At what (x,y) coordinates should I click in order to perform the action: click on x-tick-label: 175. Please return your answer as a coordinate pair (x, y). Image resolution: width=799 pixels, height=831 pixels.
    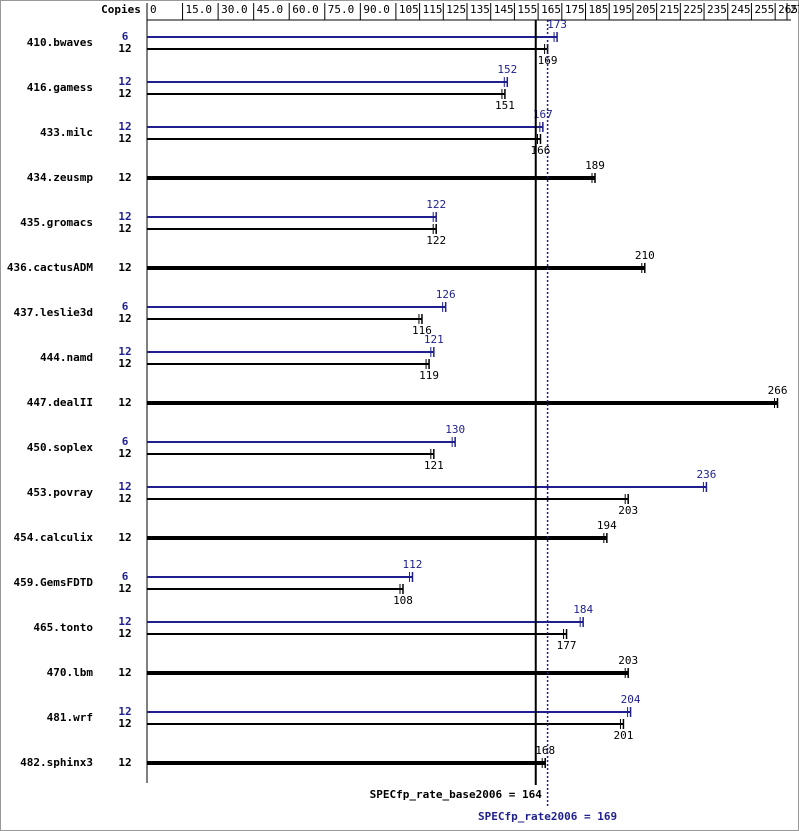
    Looking at the image, I should click on (575, 9).